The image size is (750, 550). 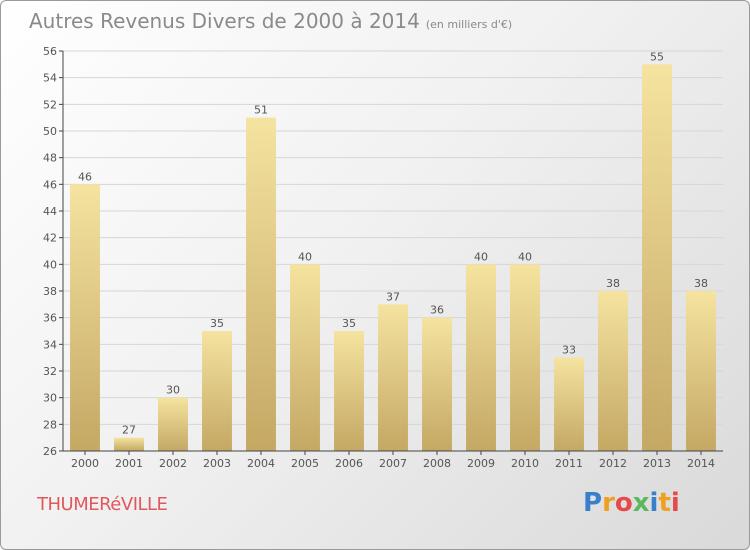 What do you see at coordinates (50, 78) in the screenshot?
I see `y-tick-label: 54` at bounding box center [50, 78].